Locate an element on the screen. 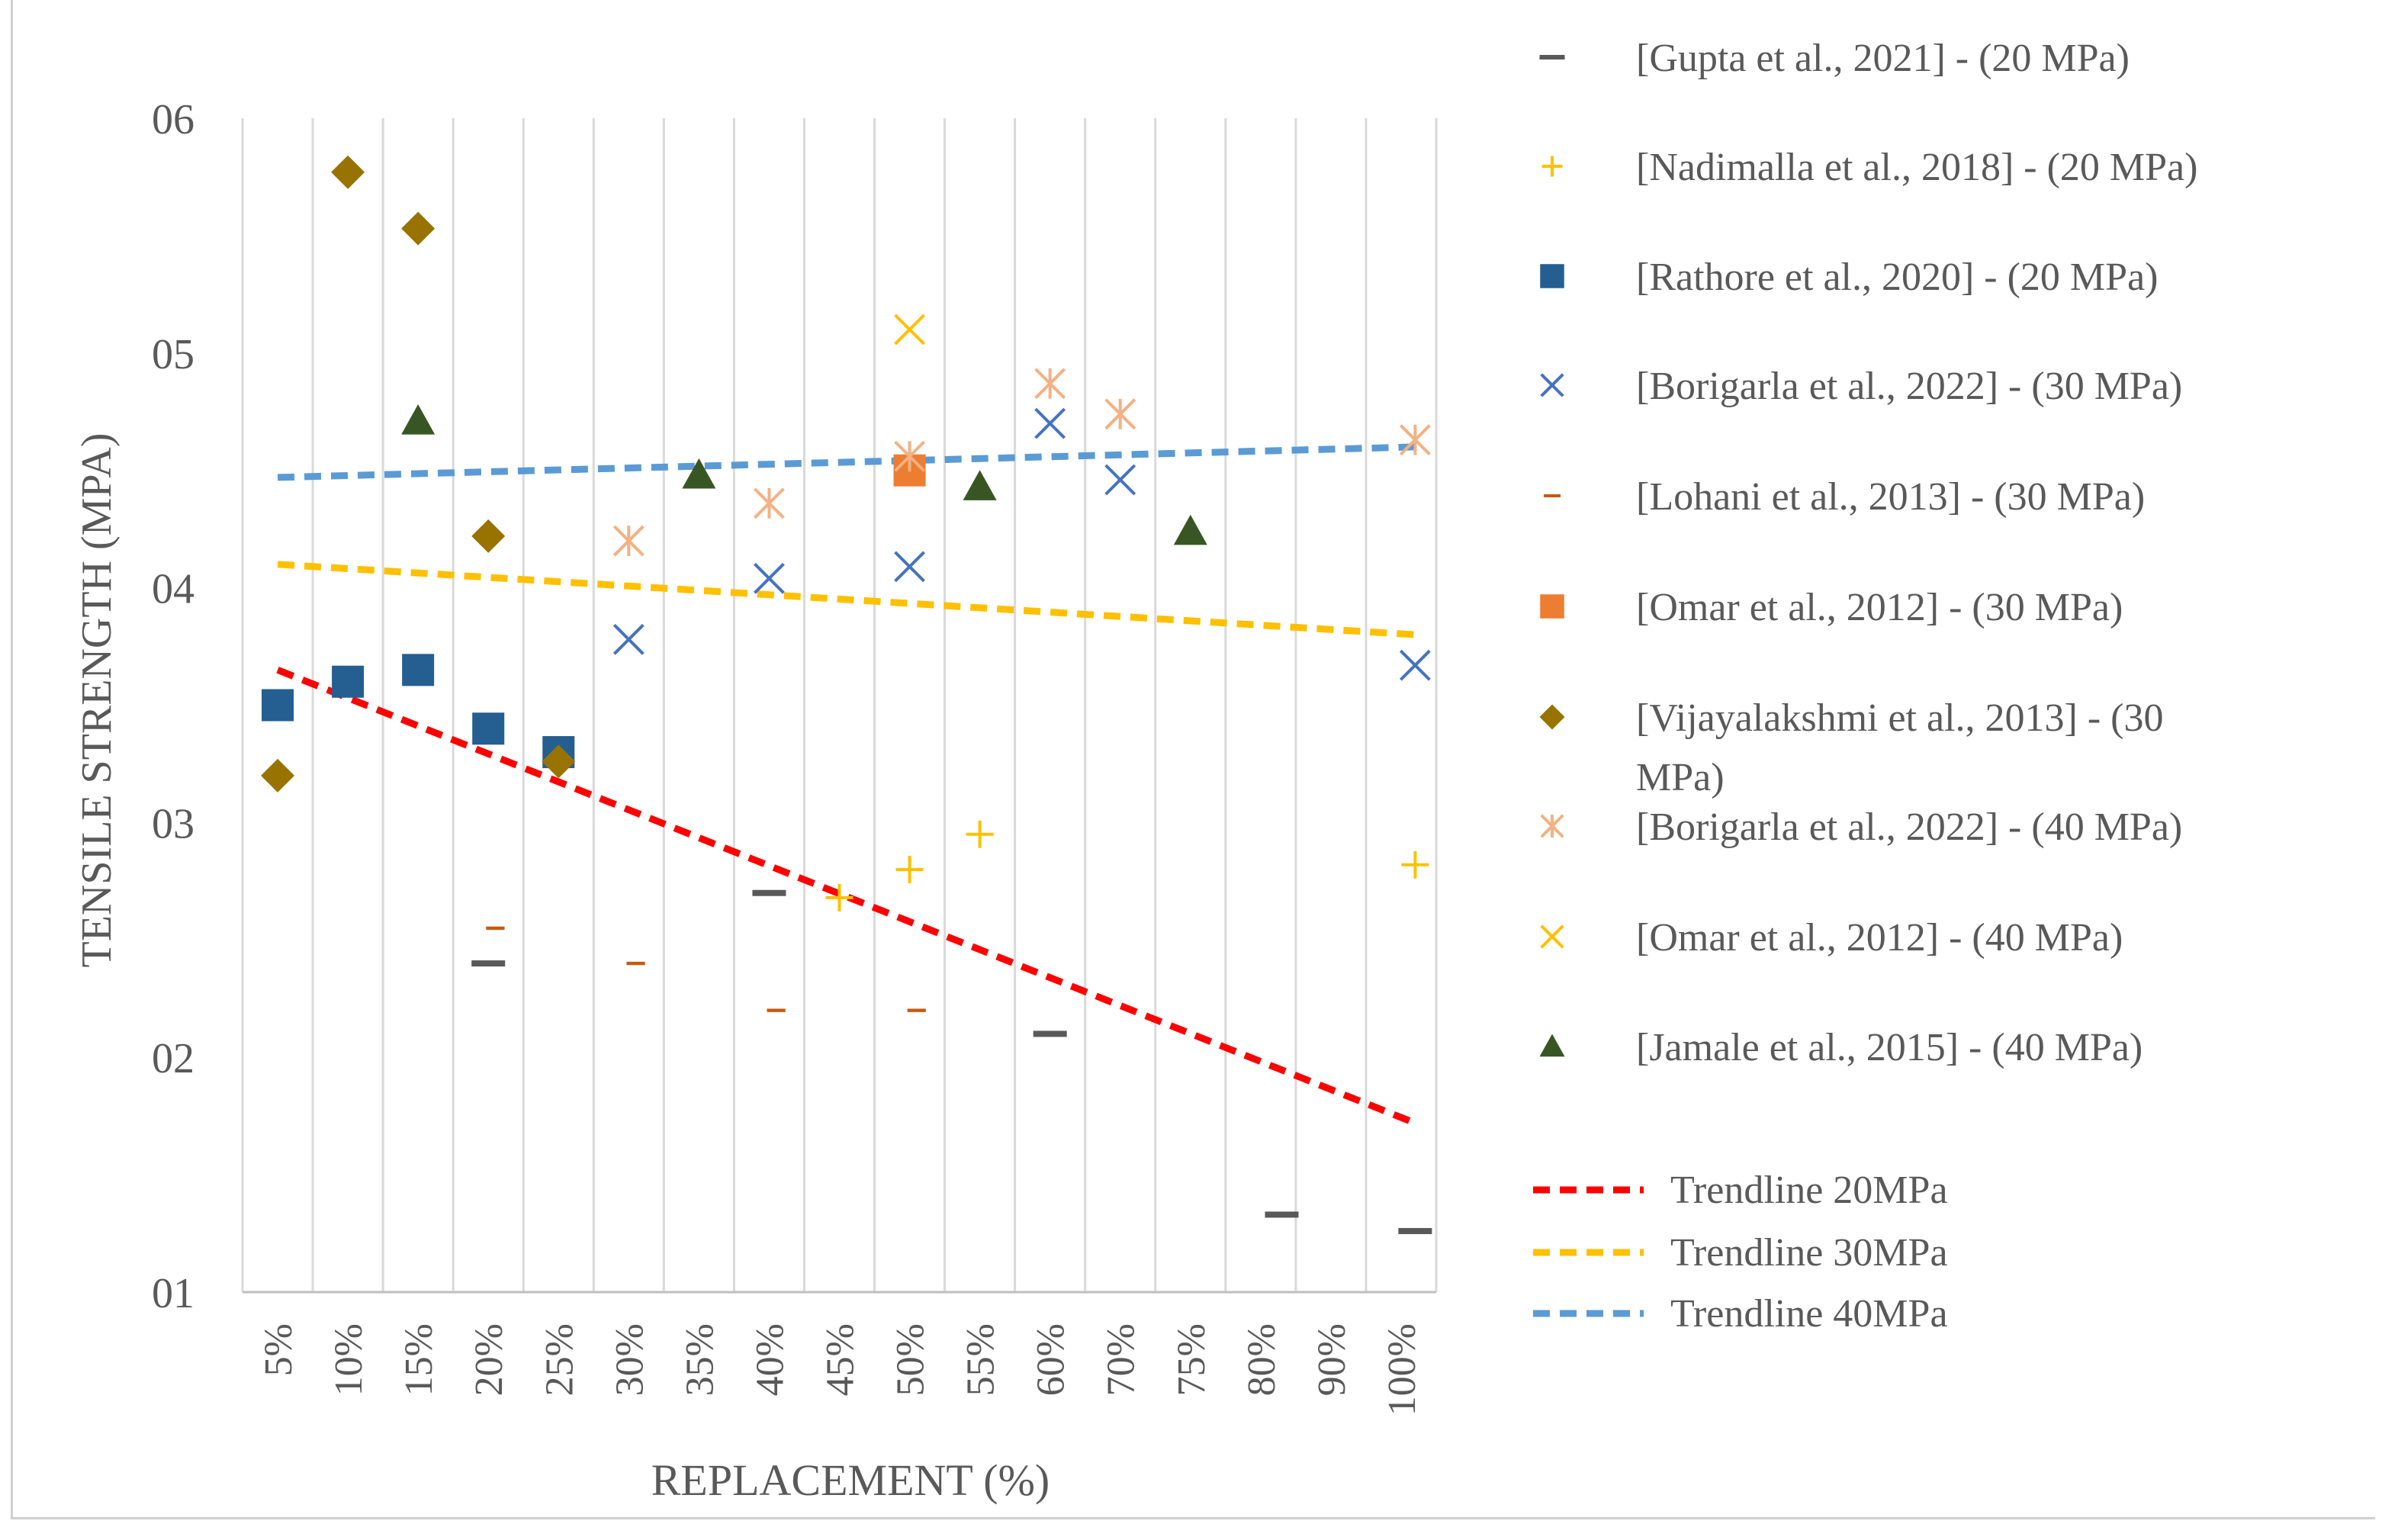  legend-label: [Lohani et al., 2013] - (30 MPa) is located at coordinates (1891, 497).